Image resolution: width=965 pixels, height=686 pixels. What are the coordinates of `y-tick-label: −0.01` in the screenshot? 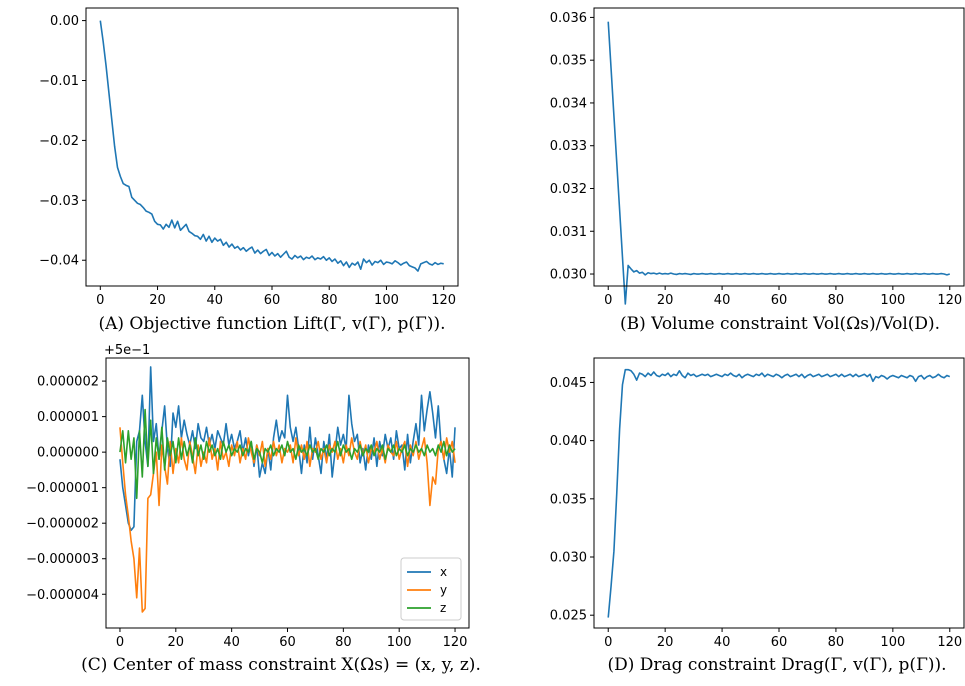 It's located at (59, 81).